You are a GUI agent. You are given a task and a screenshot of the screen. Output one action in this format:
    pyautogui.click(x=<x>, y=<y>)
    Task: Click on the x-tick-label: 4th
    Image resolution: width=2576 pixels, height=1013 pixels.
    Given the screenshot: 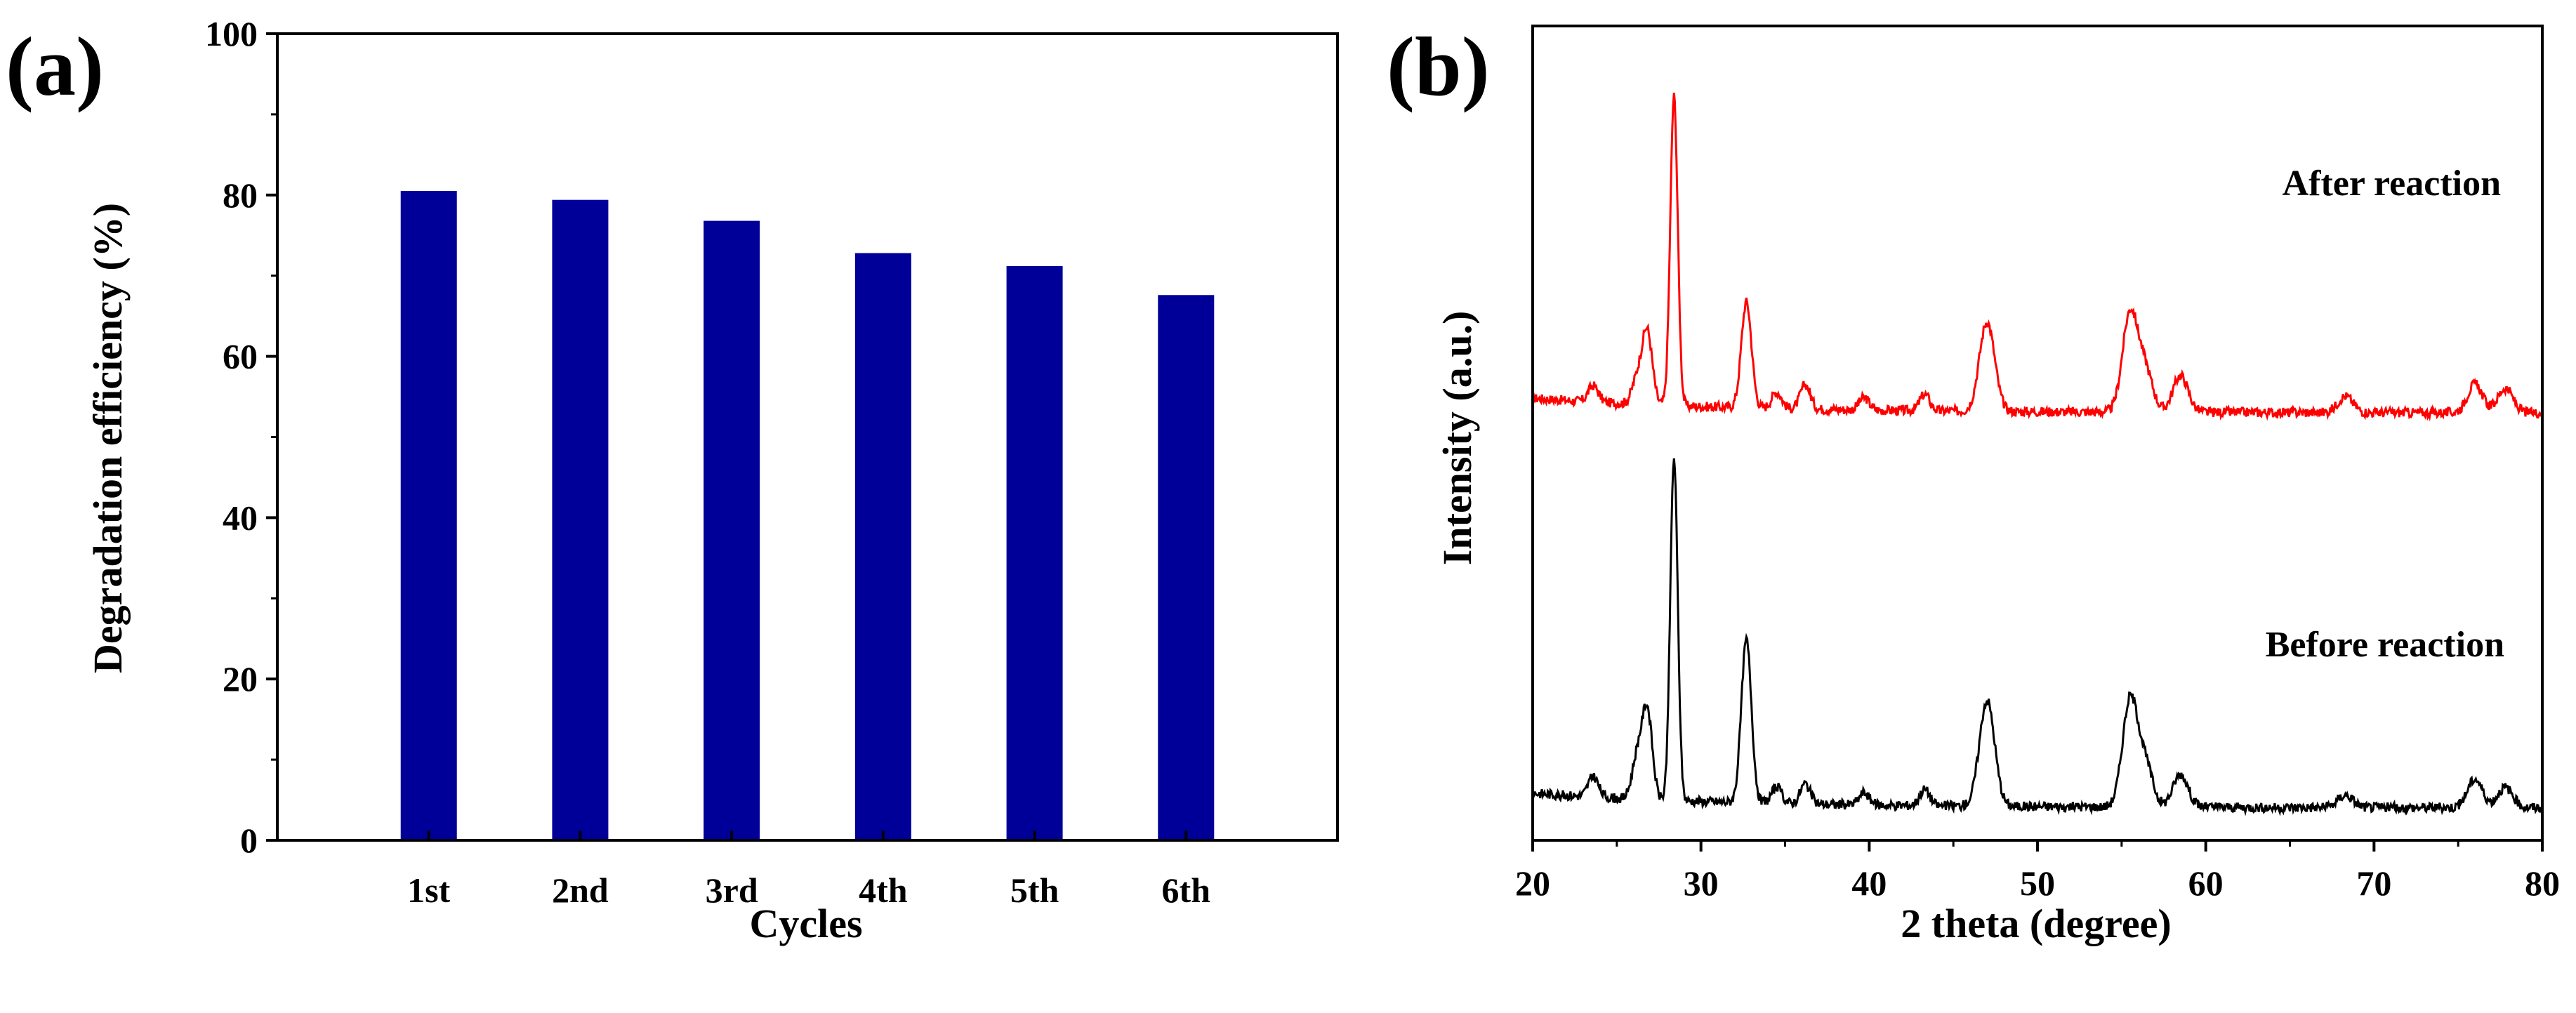 What is the action you would take?
    pyautogui.click(x=883, y=890)
    